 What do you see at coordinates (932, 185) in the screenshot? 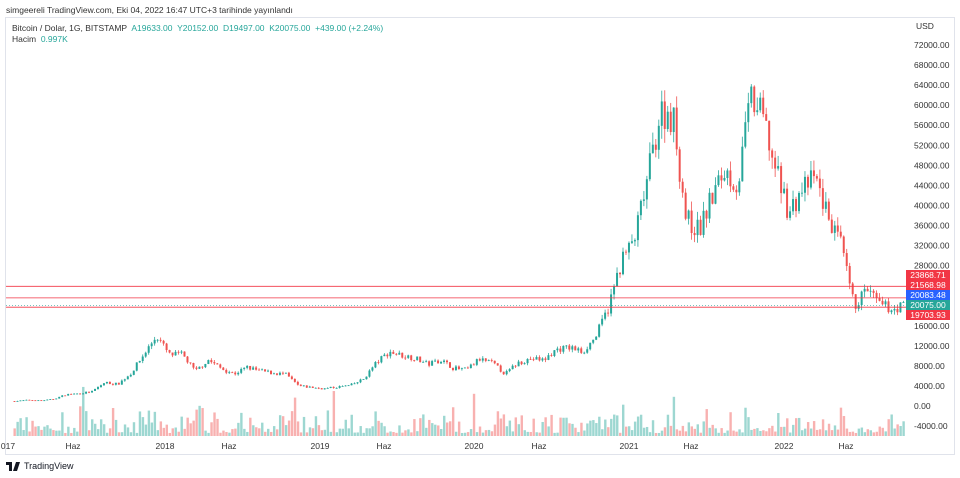
I see `y-tick-label: 44000.00` at bounding box center [932, 185].